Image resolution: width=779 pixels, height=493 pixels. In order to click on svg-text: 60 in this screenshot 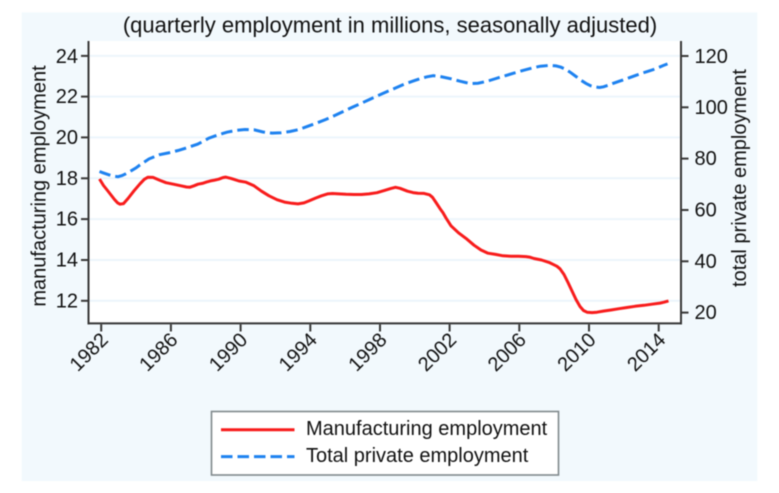, I will do `click(706, 211)`.